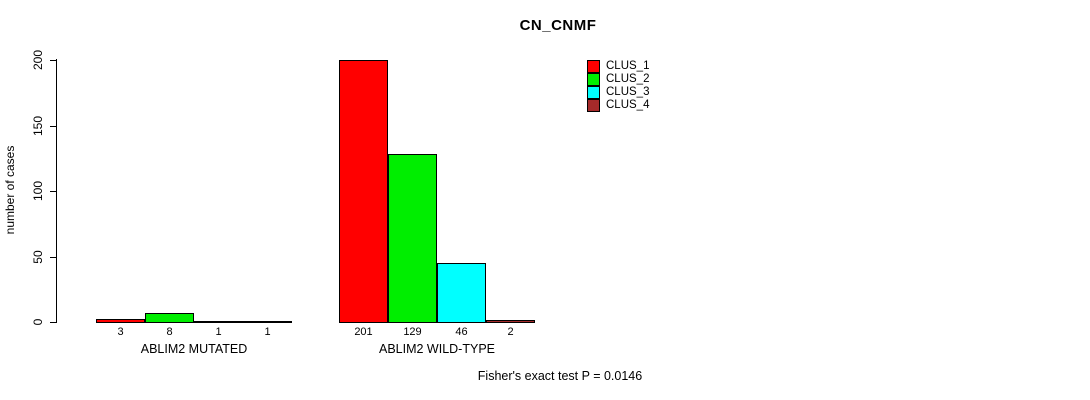  I want to click on legend-label: CLUS_3, so click(628, 92).